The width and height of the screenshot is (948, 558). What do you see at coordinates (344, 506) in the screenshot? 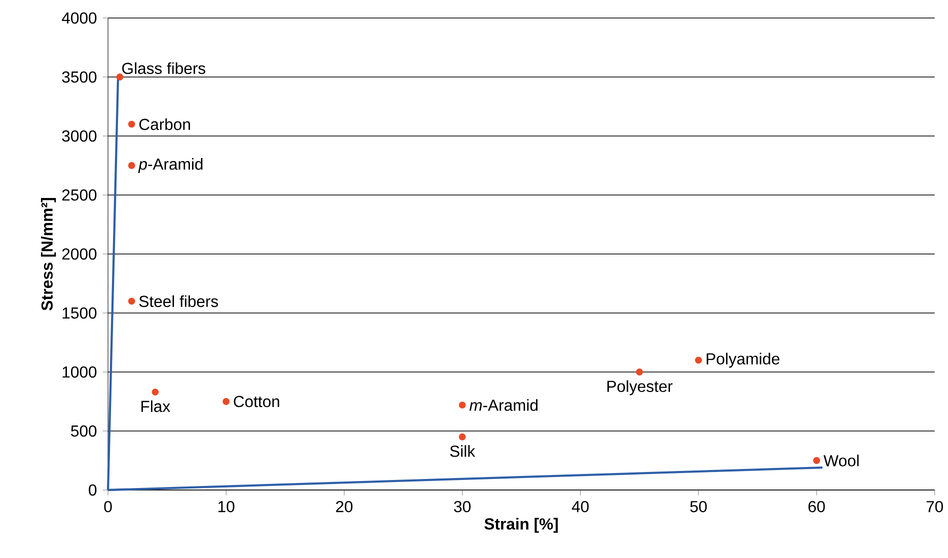
I see `x-tick-label: 20` at bounding box center [344, 506].